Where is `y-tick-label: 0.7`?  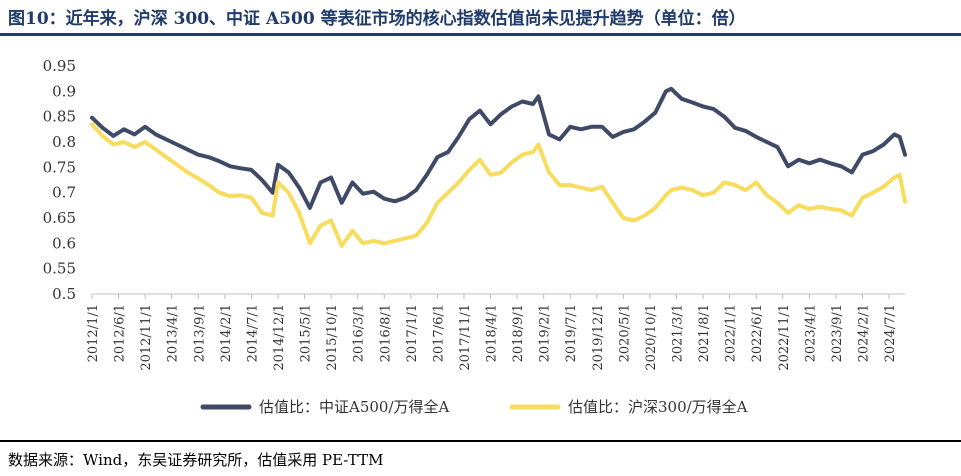 y-tick-label: 0.7 is located at coordinates (64, 193).